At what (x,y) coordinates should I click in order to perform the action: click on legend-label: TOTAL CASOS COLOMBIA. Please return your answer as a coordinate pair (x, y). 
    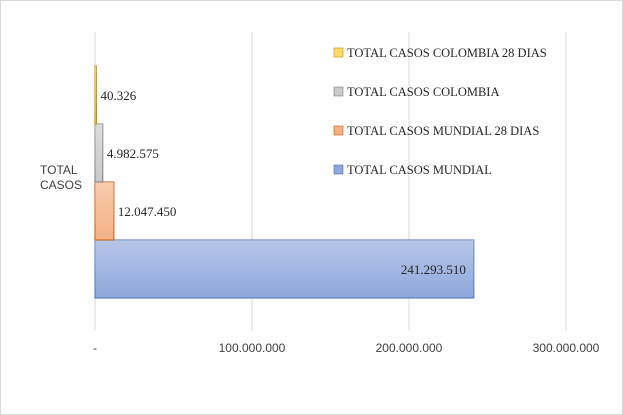
    Looking at the image, I should click on (423, 92).